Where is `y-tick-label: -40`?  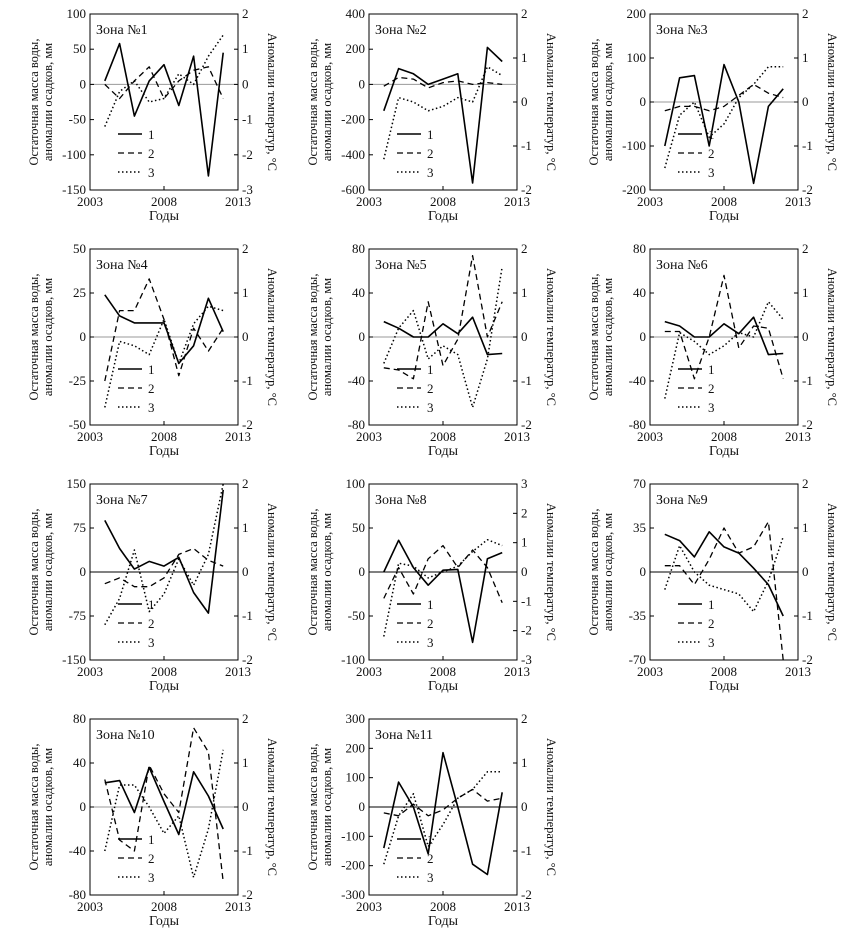
y-tick-label: -40 is located at coordinates (77, 850).